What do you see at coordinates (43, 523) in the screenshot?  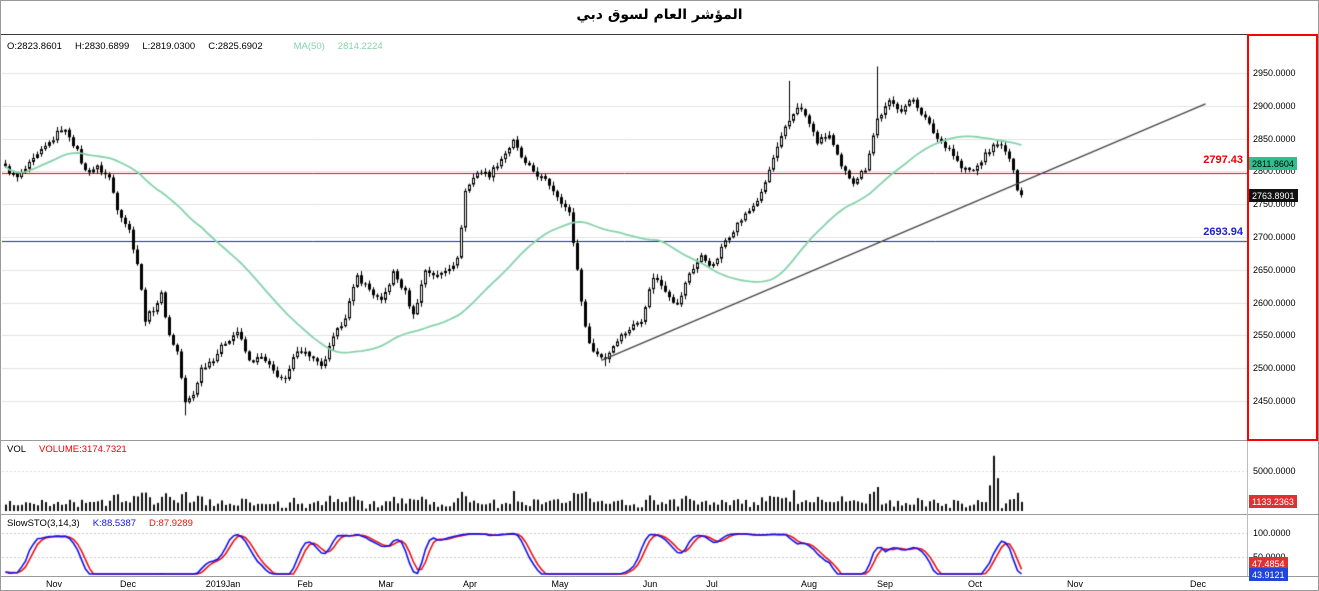 I see `stochastic-label: SlowSTO(3,14,3)` at bounding box center [43, 523].